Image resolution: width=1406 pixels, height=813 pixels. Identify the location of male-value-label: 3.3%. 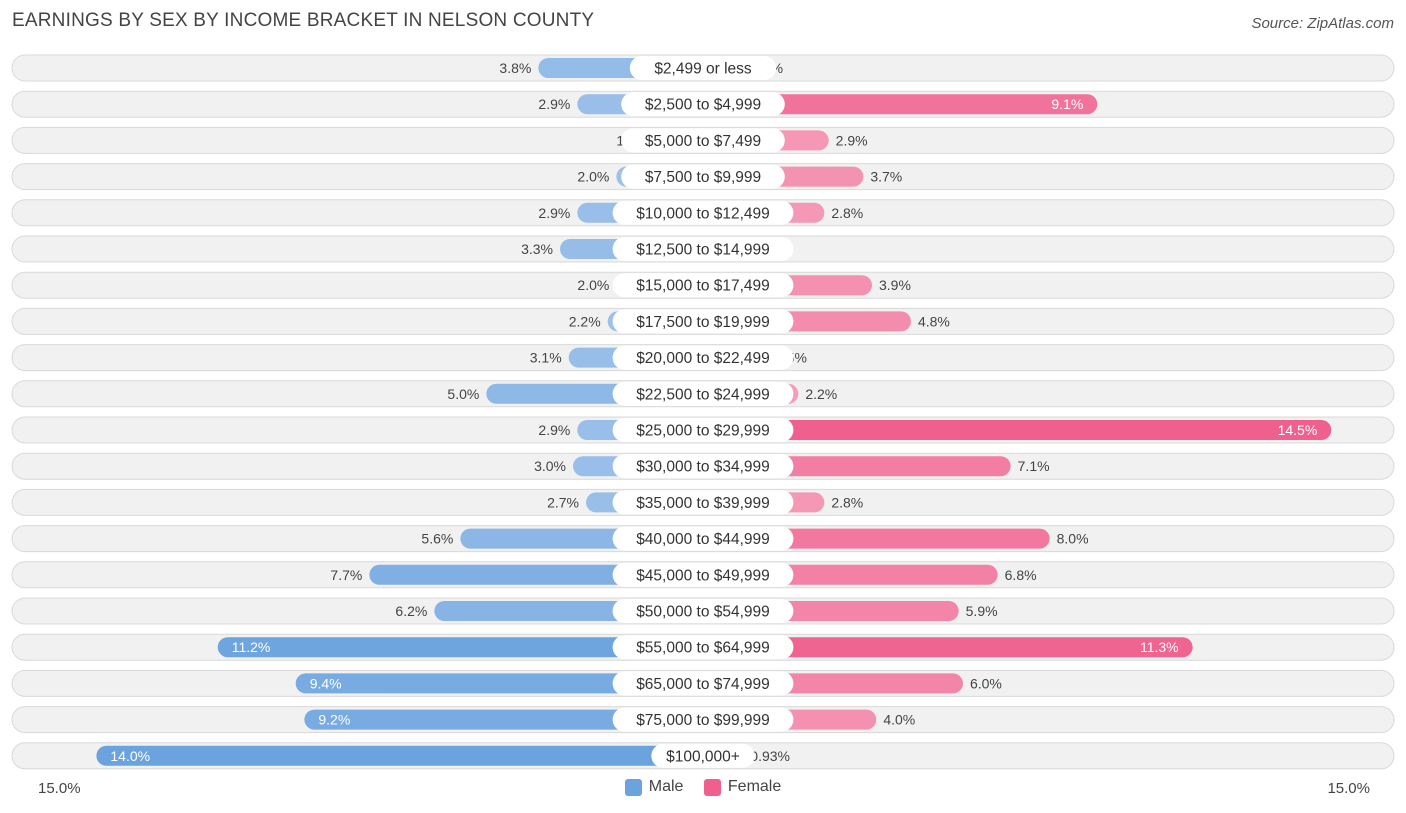
(537, 249).